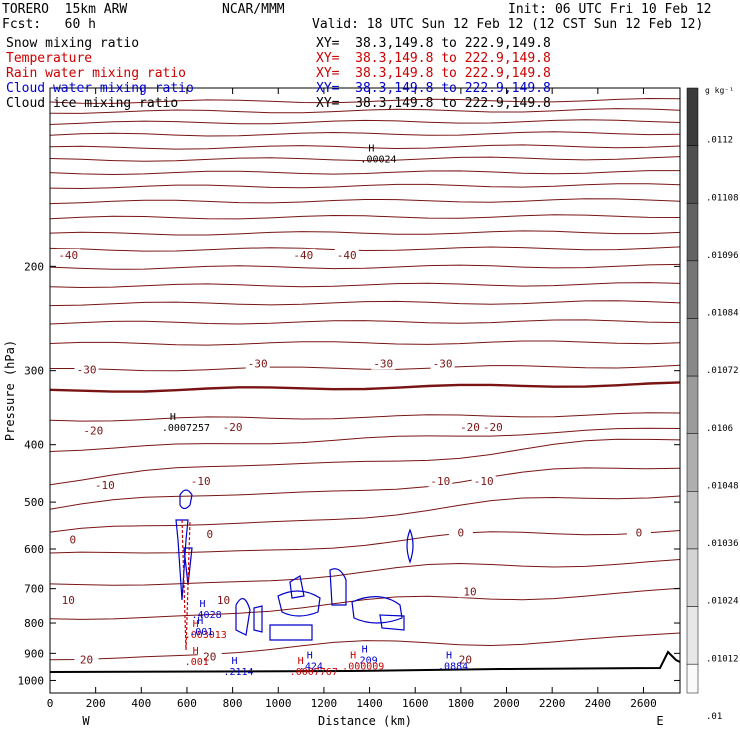 Image resolution: width=740 pixels, height=740 pixels. I want to click on colorbar-tick-label: .01012, so click(722, 659).